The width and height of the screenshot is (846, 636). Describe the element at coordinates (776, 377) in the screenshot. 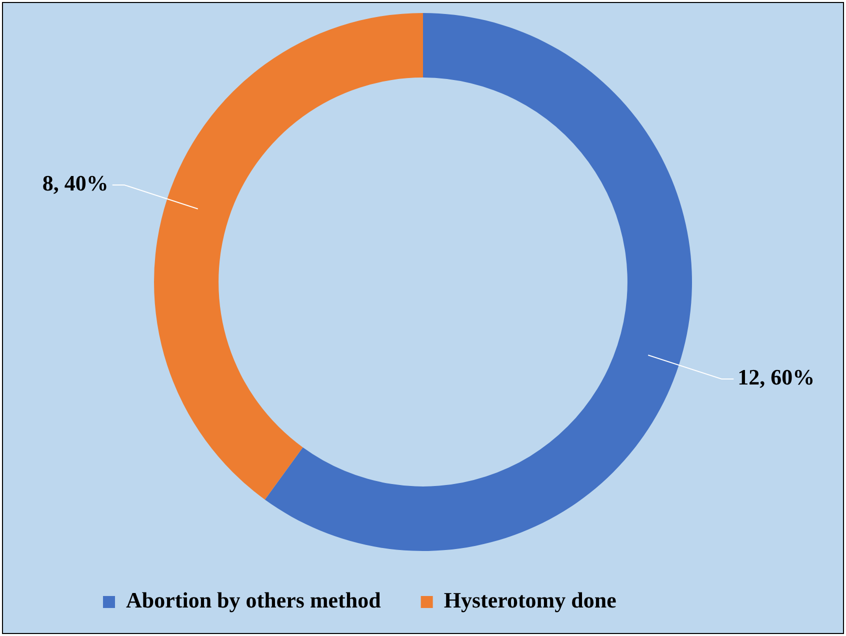

I see `data-label: 12, 60%` at that location.